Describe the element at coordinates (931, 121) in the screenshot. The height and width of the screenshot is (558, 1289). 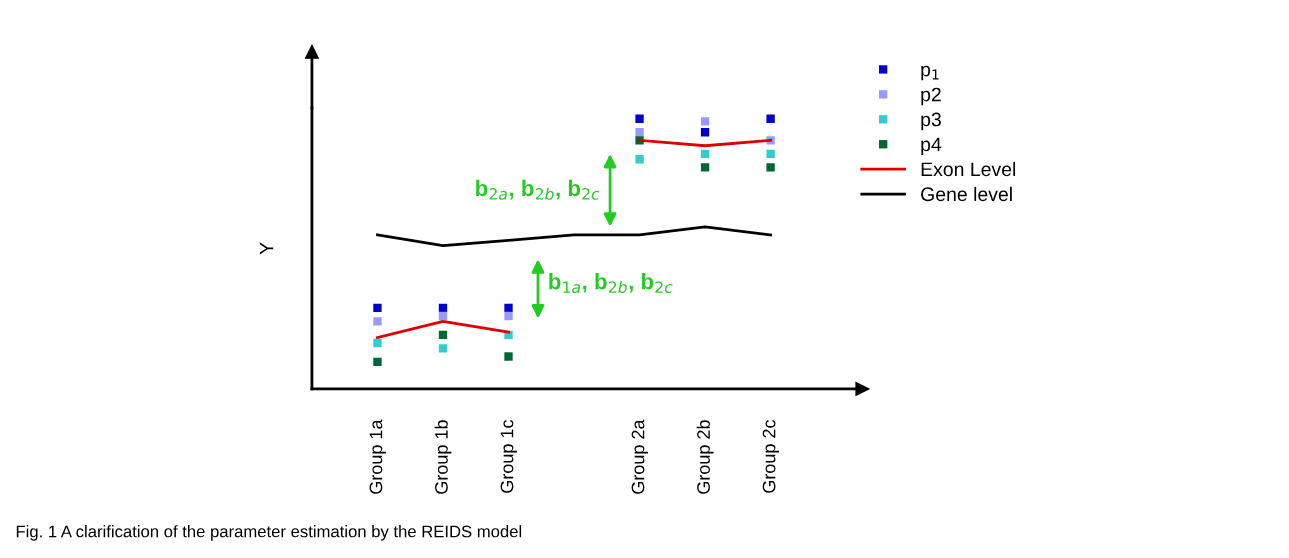
I see `legend-label: p3` at that location.